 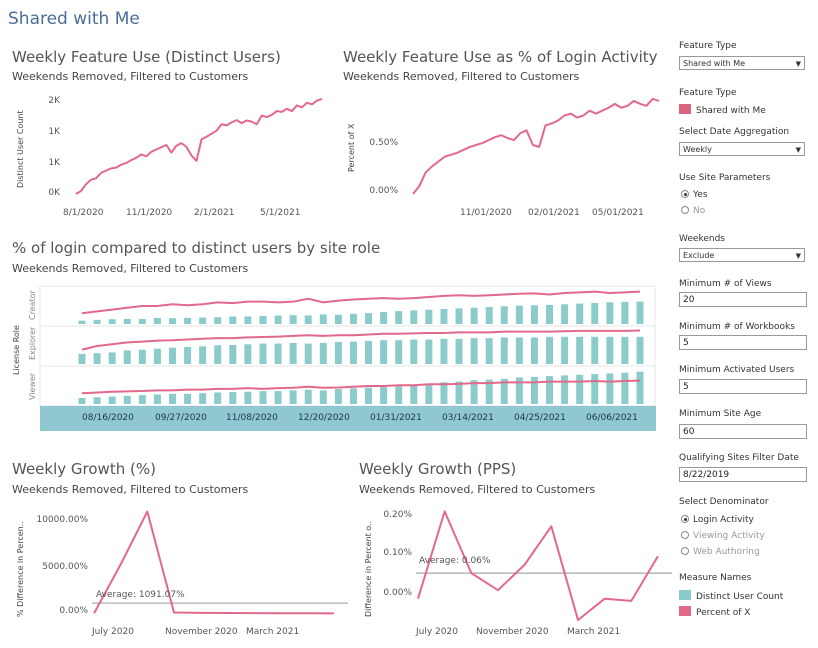 I want to click on chart2-ylabel: Percent of X, so click(x=351, y=147).